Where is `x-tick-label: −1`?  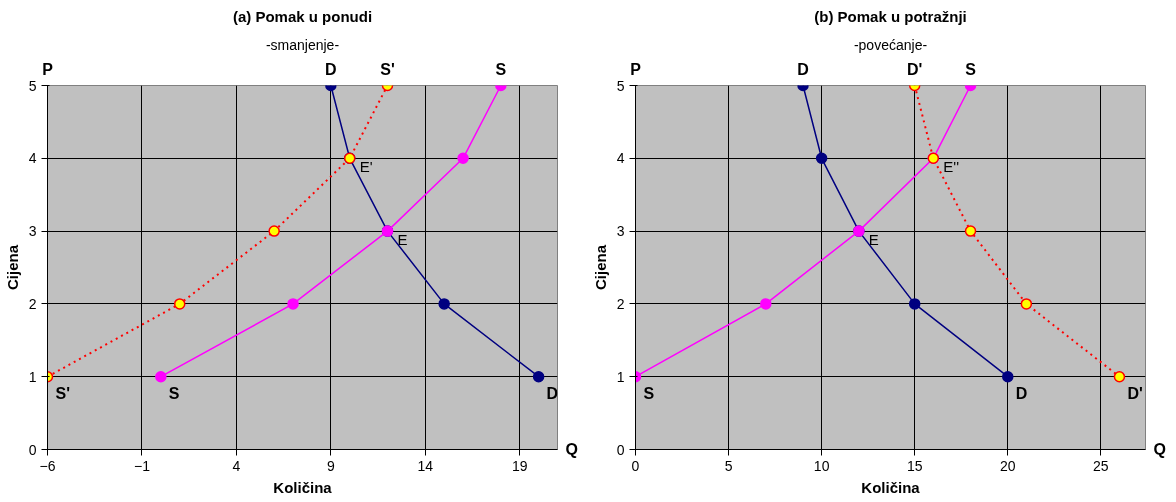
x-tick-label: −1 is located at coordinates (142, 465).